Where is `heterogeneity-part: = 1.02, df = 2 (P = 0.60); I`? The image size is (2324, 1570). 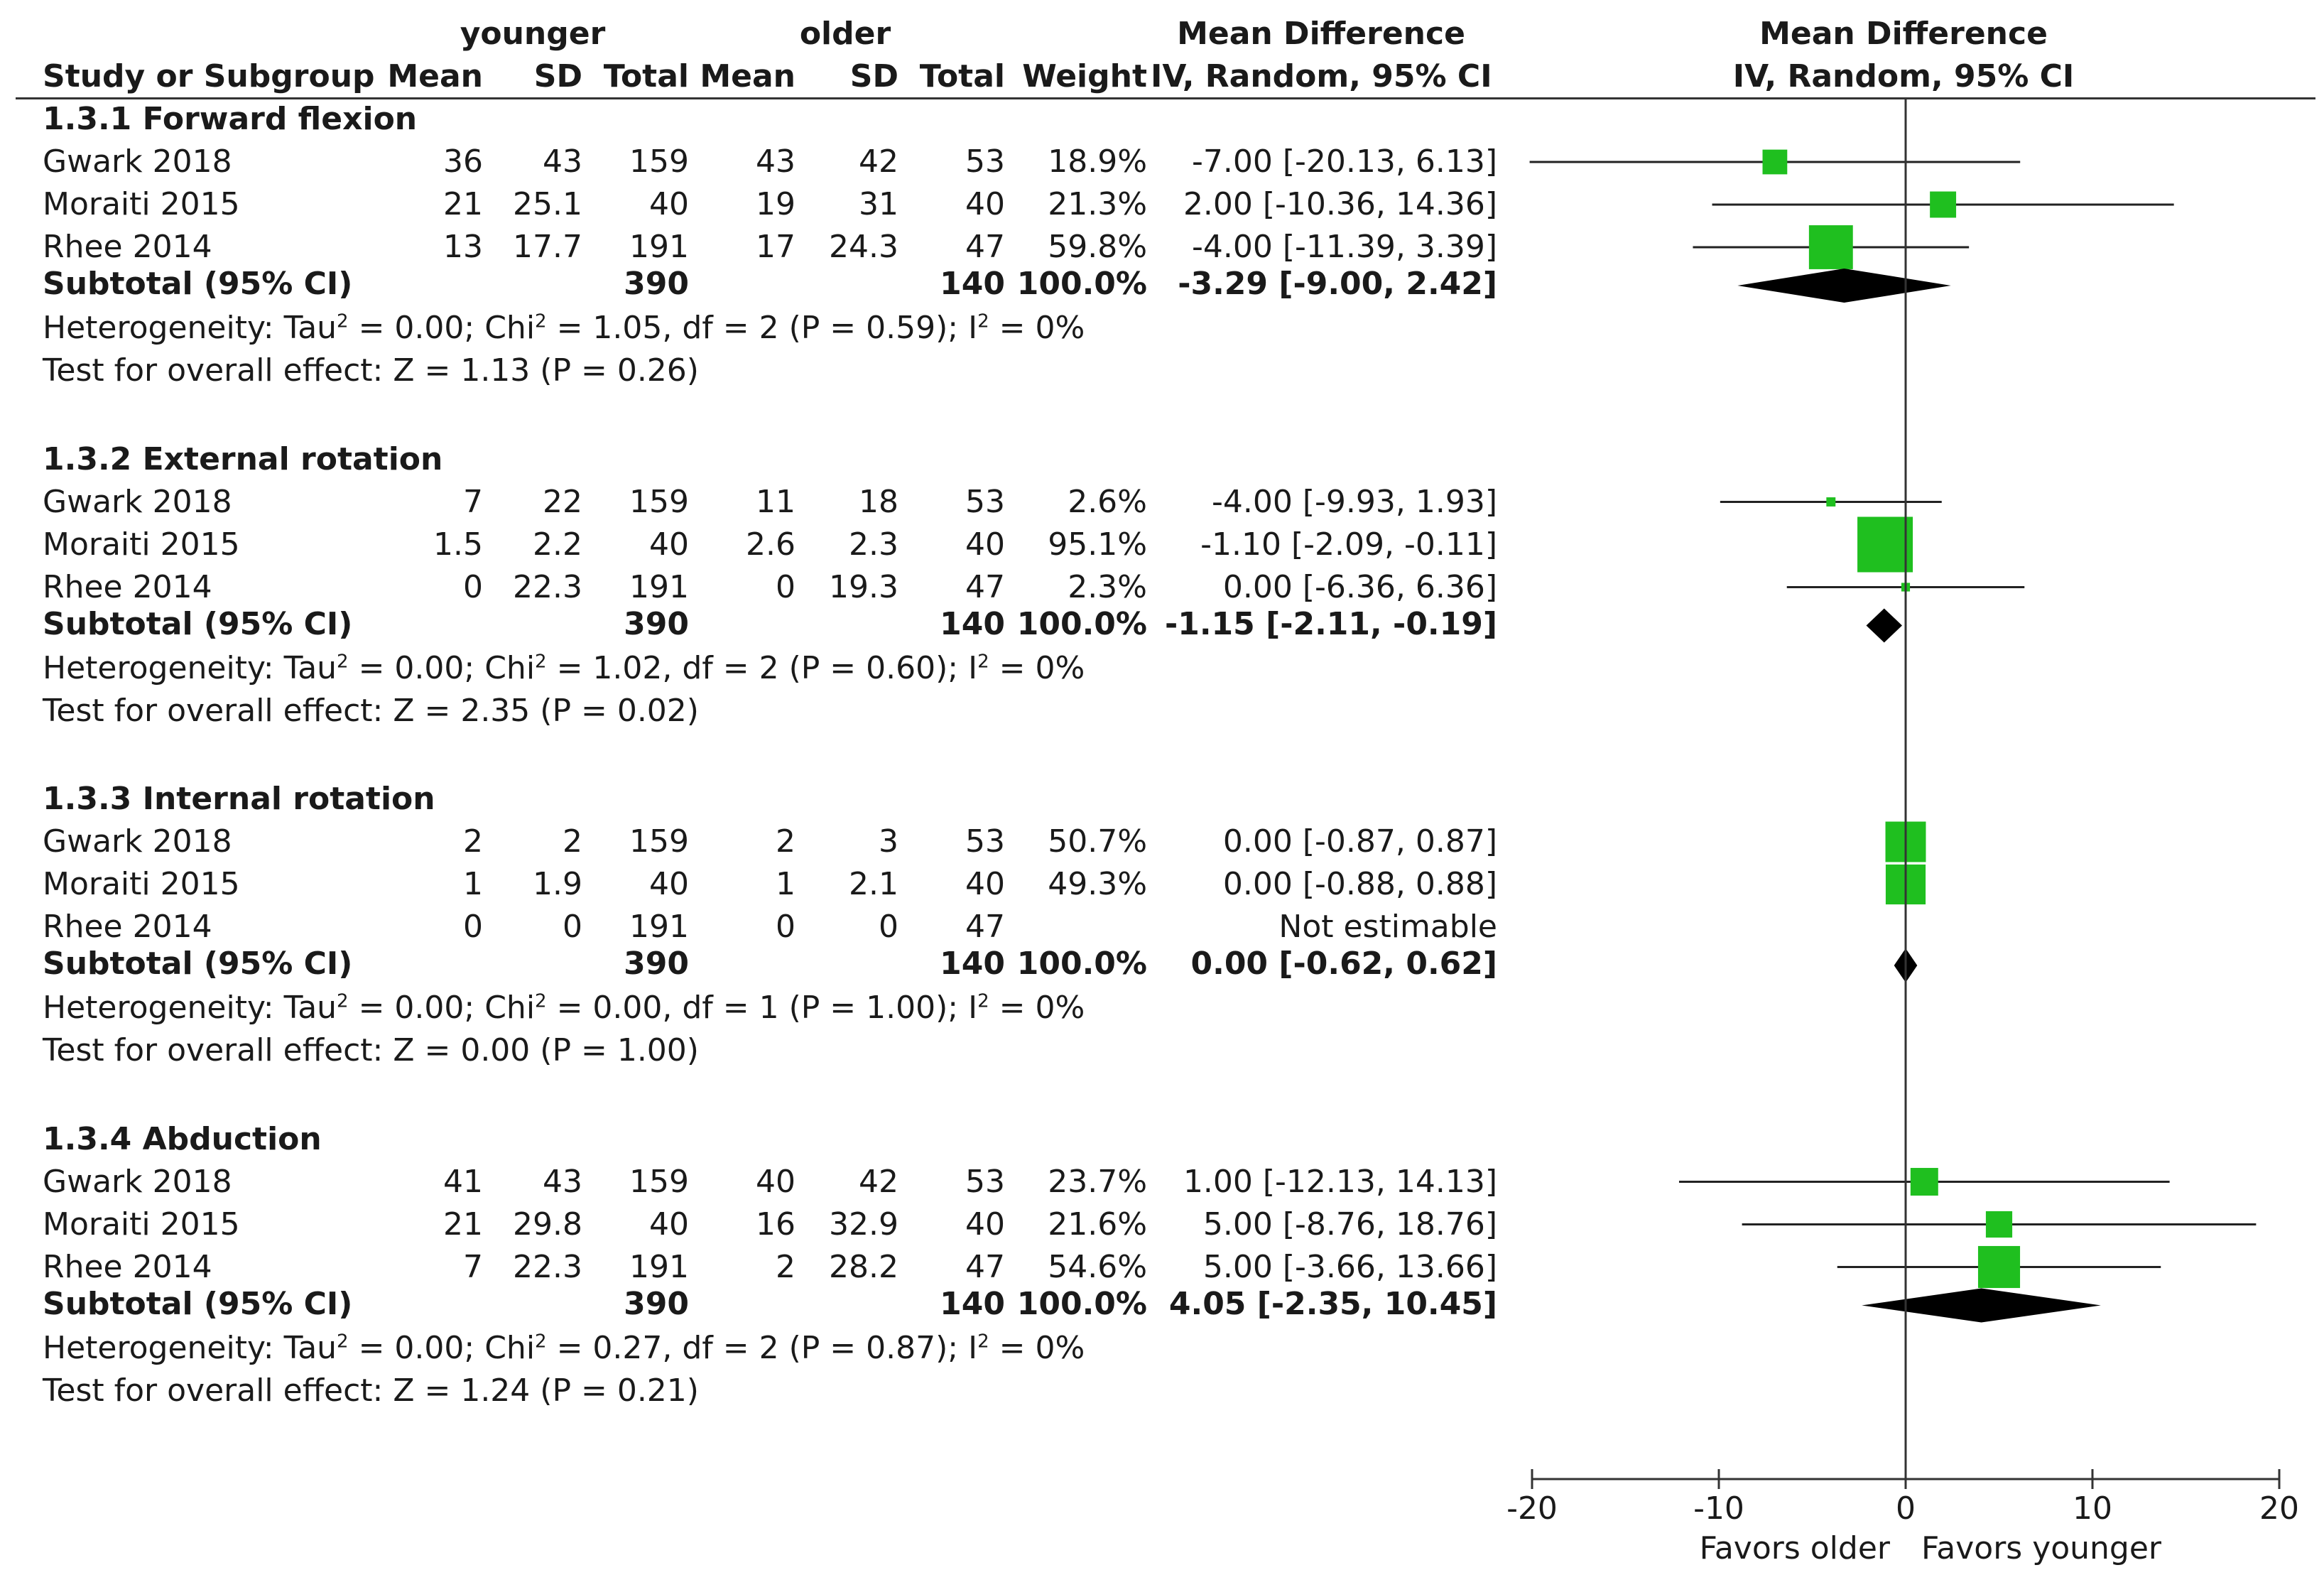 heterogeneity-part: = 1.02, df = 2 (P = 0.60); I is located at coordinates (762, 667).